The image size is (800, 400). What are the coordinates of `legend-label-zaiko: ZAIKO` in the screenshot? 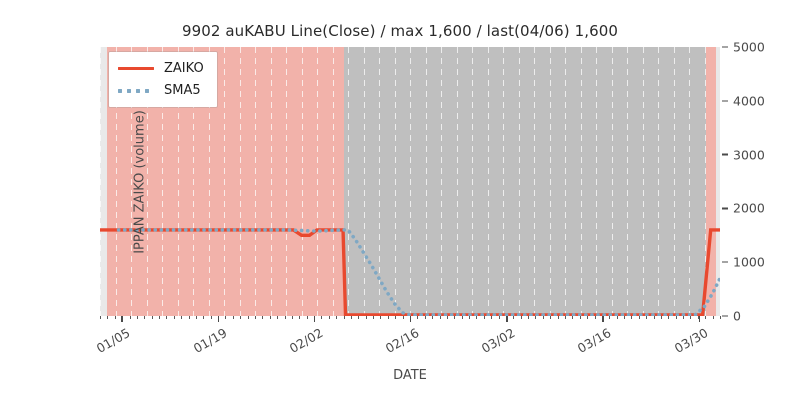 It's located at (184, 68).